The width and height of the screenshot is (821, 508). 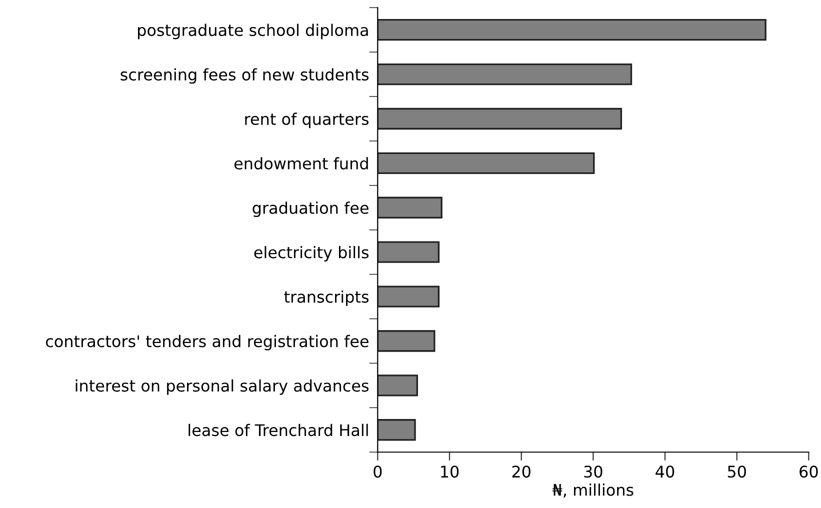 What do you see at coordinates (278, 430) in the screenshot?
I see `y-tick-label: lease of Trenchard Hall` at bounding box center [278, 430].